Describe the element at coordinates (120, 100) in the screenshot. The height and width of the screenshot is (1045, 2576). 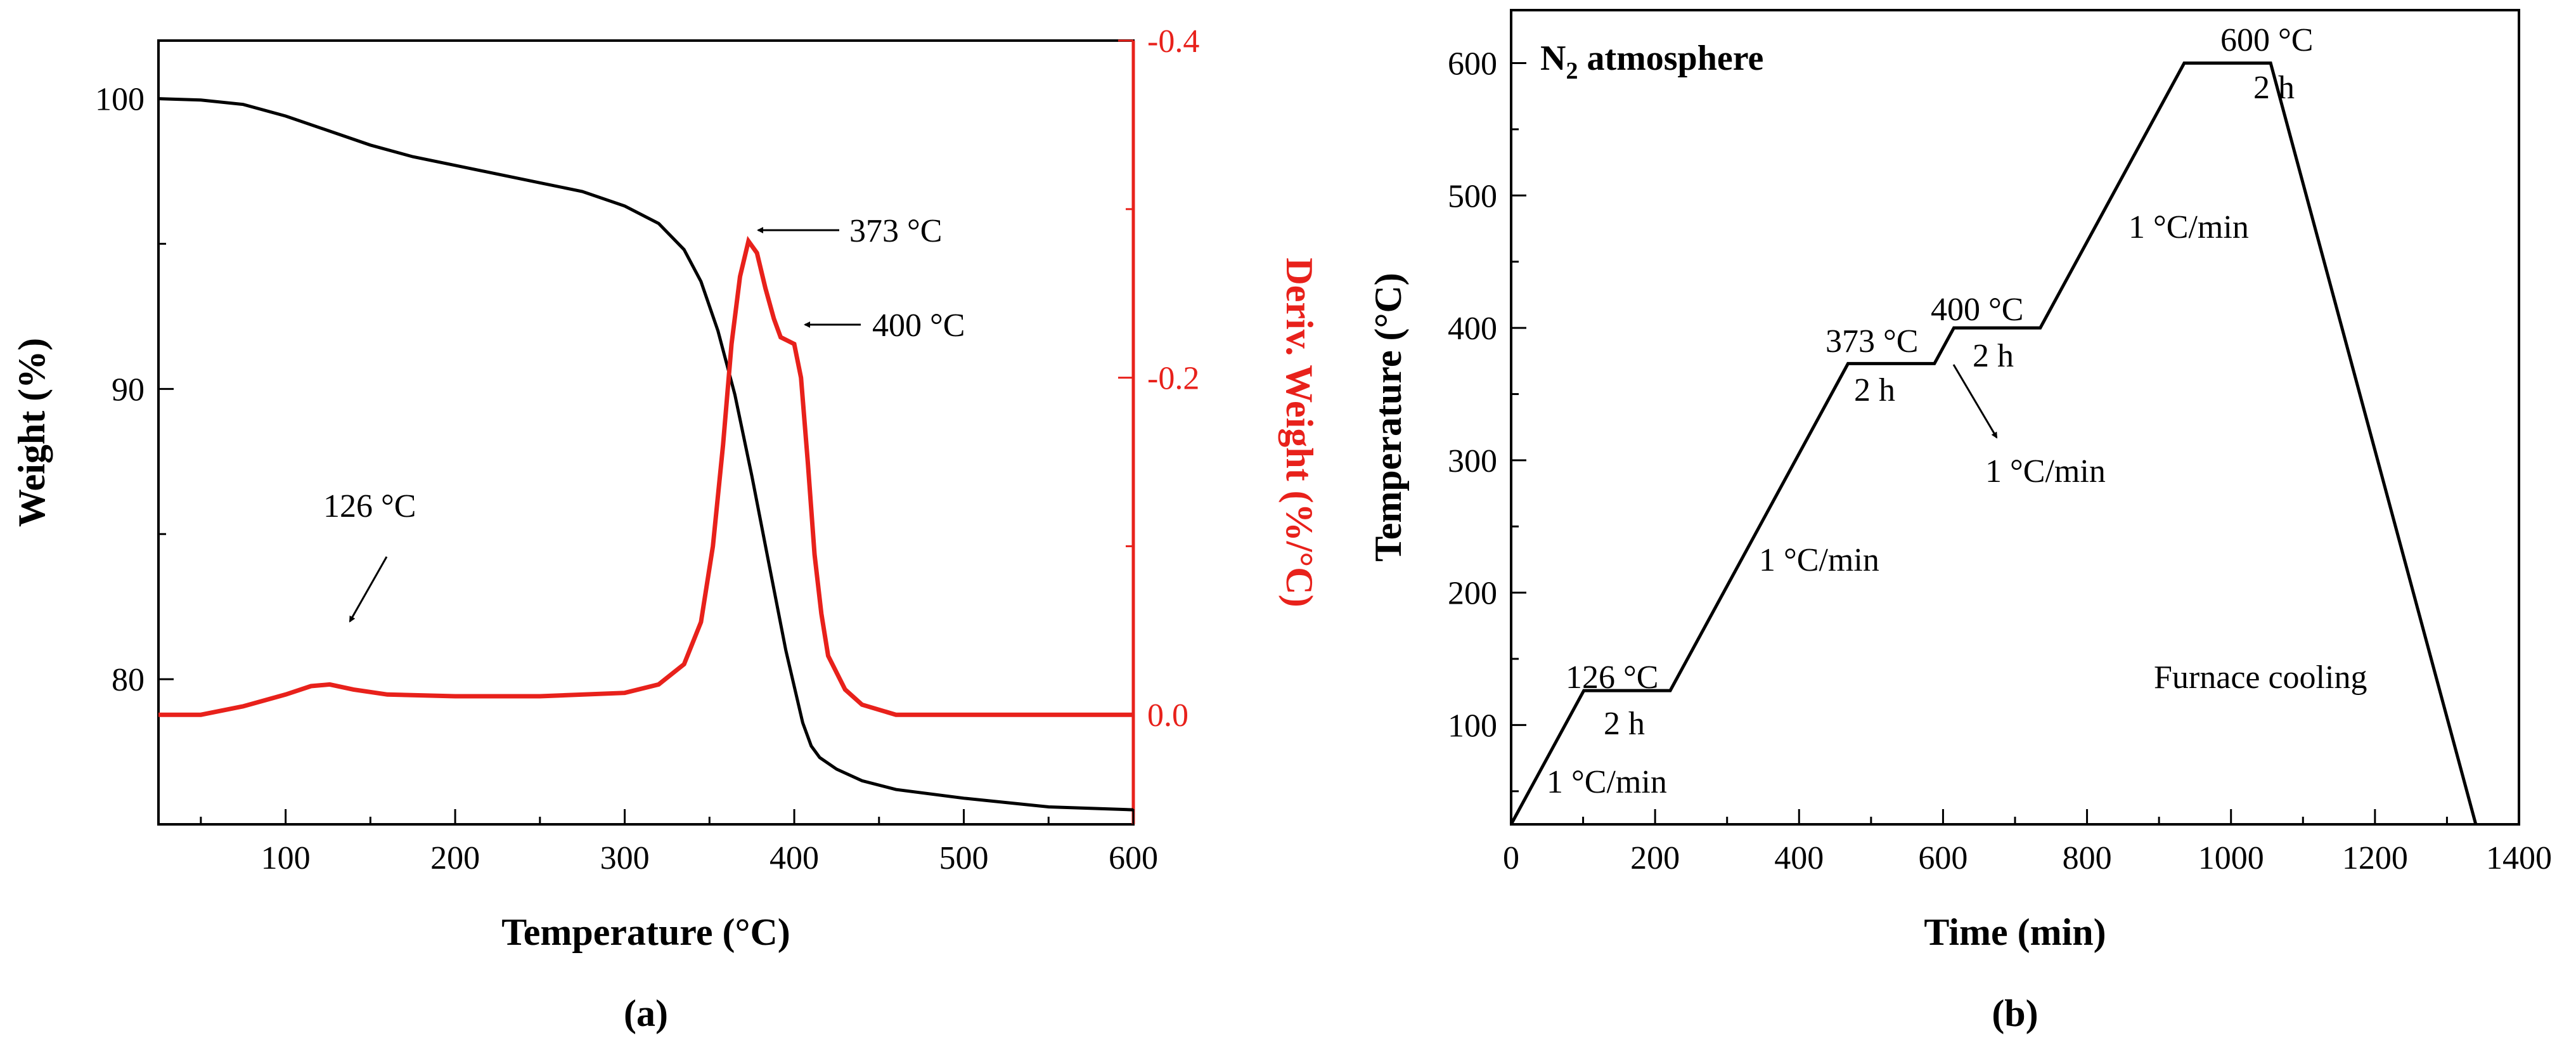
I see `left-y-tick-label: 100` at that location.